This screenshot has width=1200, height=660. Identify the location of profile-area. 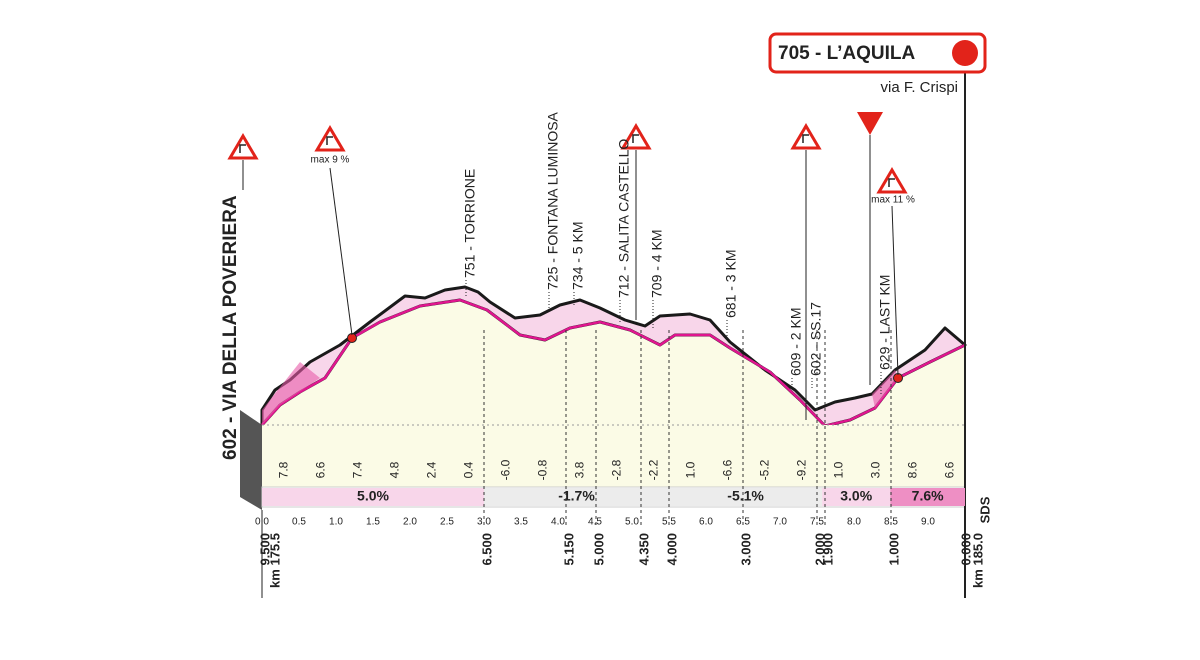
(613, 363).